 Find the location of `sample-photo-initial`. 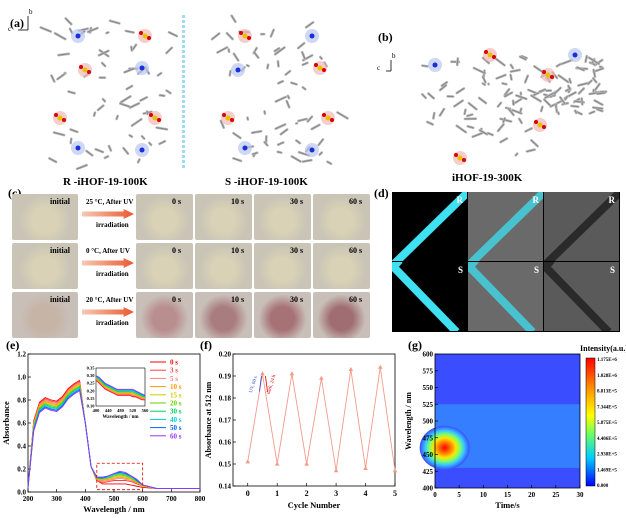

sample-photo-initial is located at coordinates (45, 266).